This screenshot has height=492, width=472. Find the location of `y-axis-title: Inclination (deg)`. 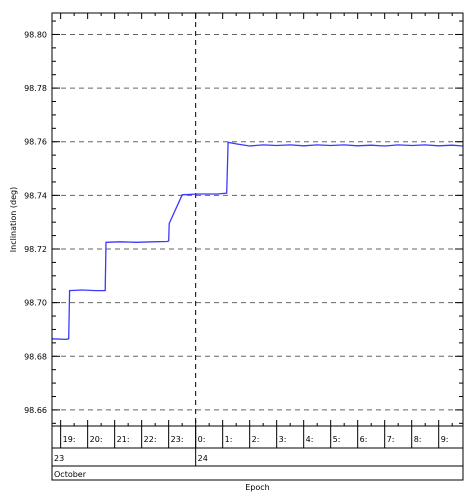

y-axis-title: Inclination (deg) is located at coordinates (13, 219).